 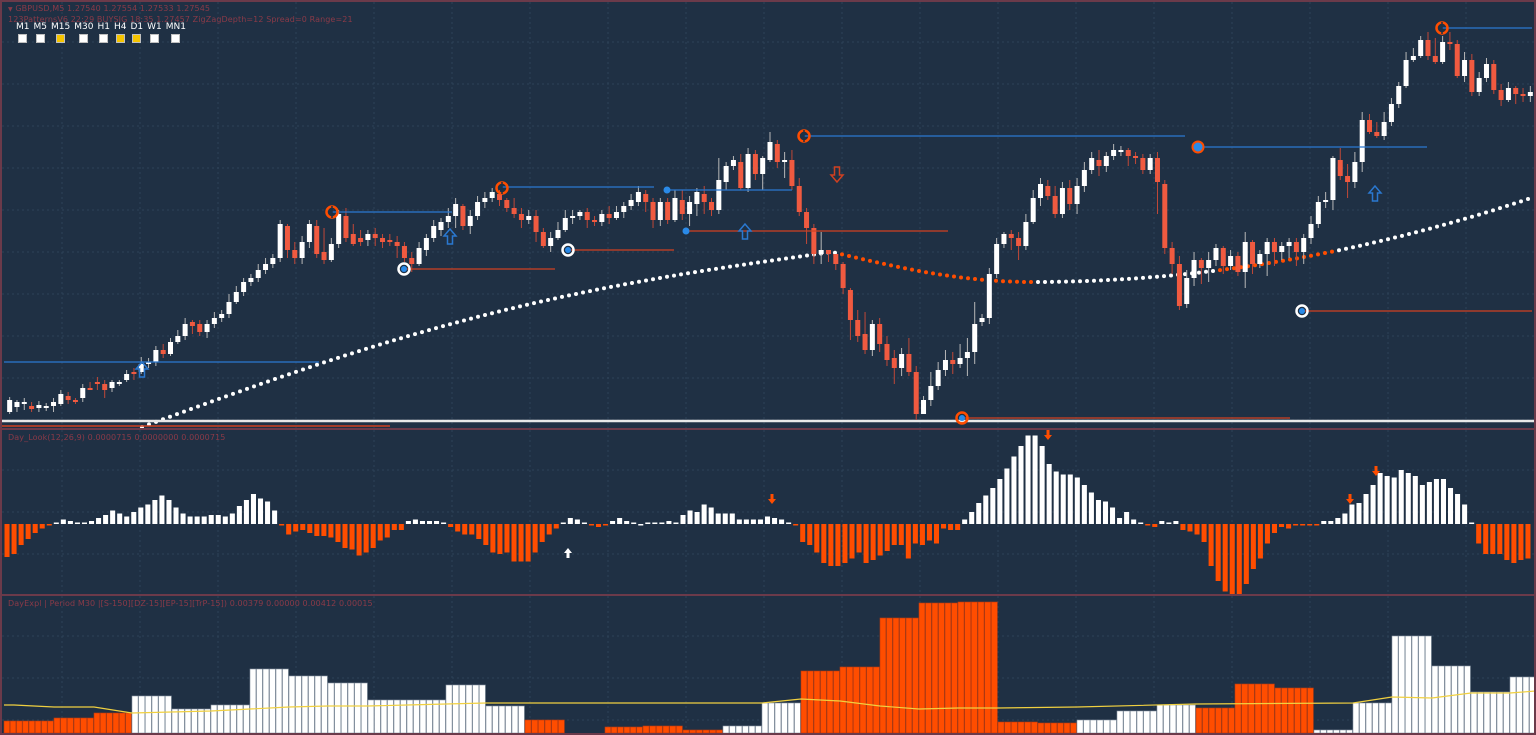 I want to click on timeframe-h1: H1, so click(x=103, y=32).